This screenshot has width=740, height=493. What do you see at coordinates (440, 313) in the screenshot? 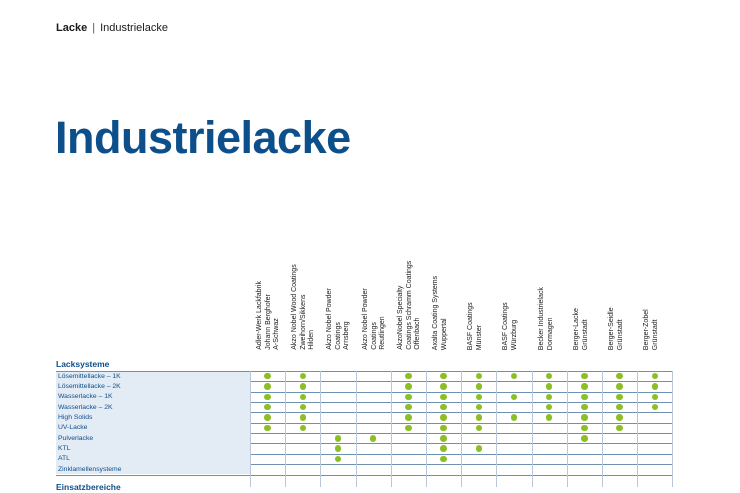
I see `column-header-text: Axalta Coating Systems Wuppertal` at bounding box center [440, 313].